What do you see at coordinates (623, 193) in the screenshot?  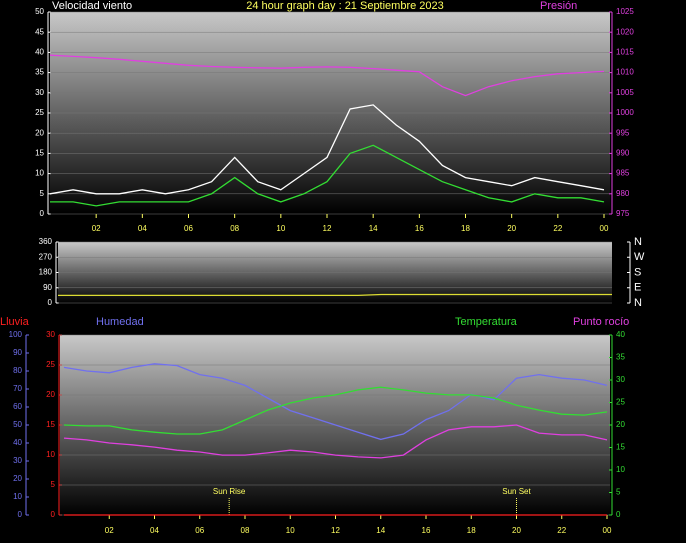 I see `y2-tick-label: 980` at bounding box center [623, 193].